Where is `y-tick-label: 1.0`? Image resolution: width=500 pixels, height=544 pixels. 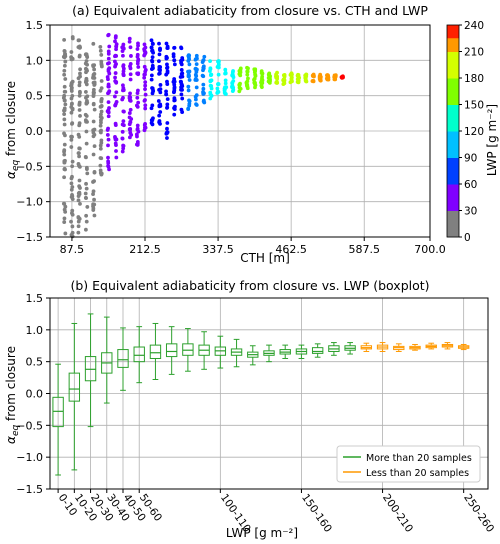 y-tick-label: 1.0 is located at coordinates (35, 330).